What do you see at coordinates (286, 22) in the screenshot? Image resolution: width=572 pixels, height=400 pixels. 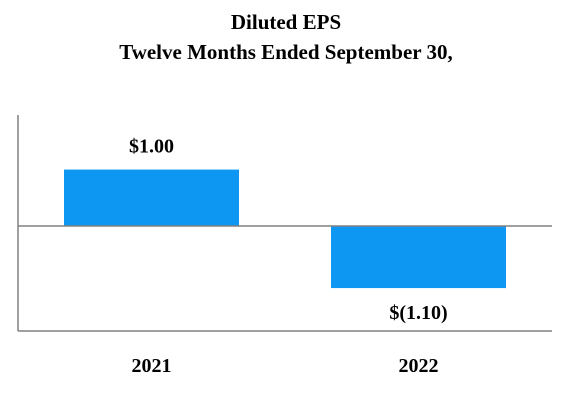 I see `chart-title: Diluted EPS` at bounding box center [286, 22].